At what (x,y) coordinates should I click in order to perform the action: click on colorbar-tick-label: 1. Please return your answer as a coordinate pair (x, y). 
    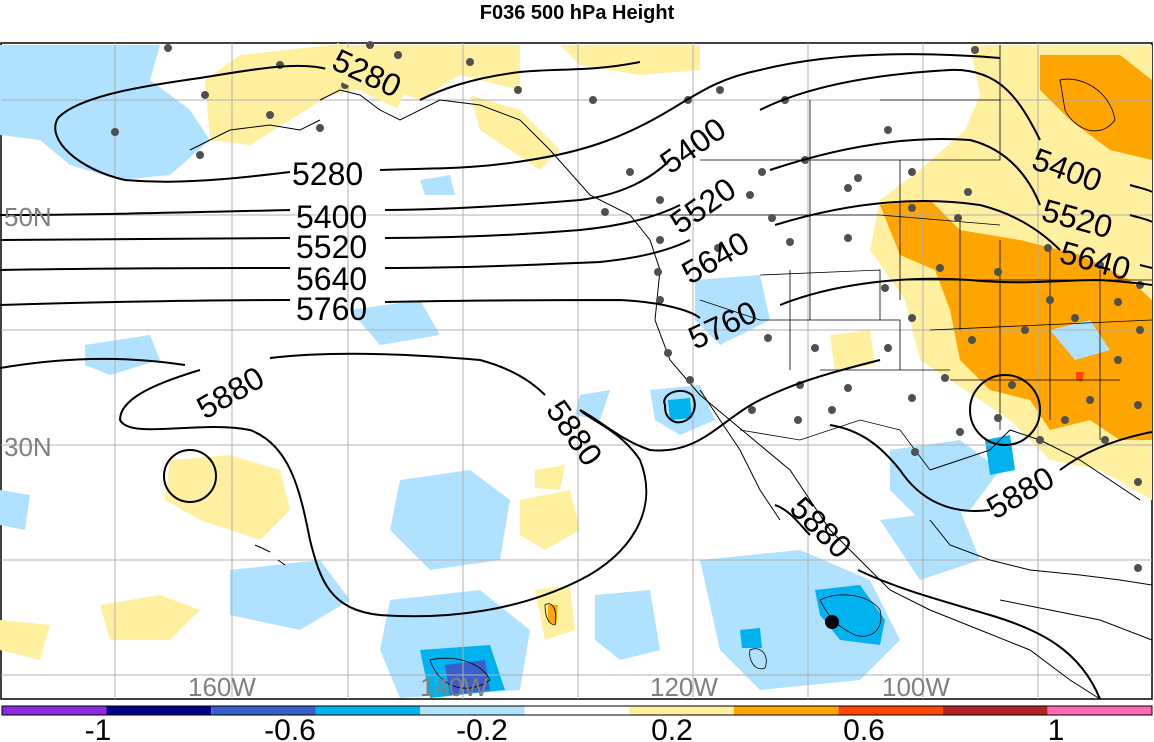
    Looking at the image, I should click on (1056, 728).